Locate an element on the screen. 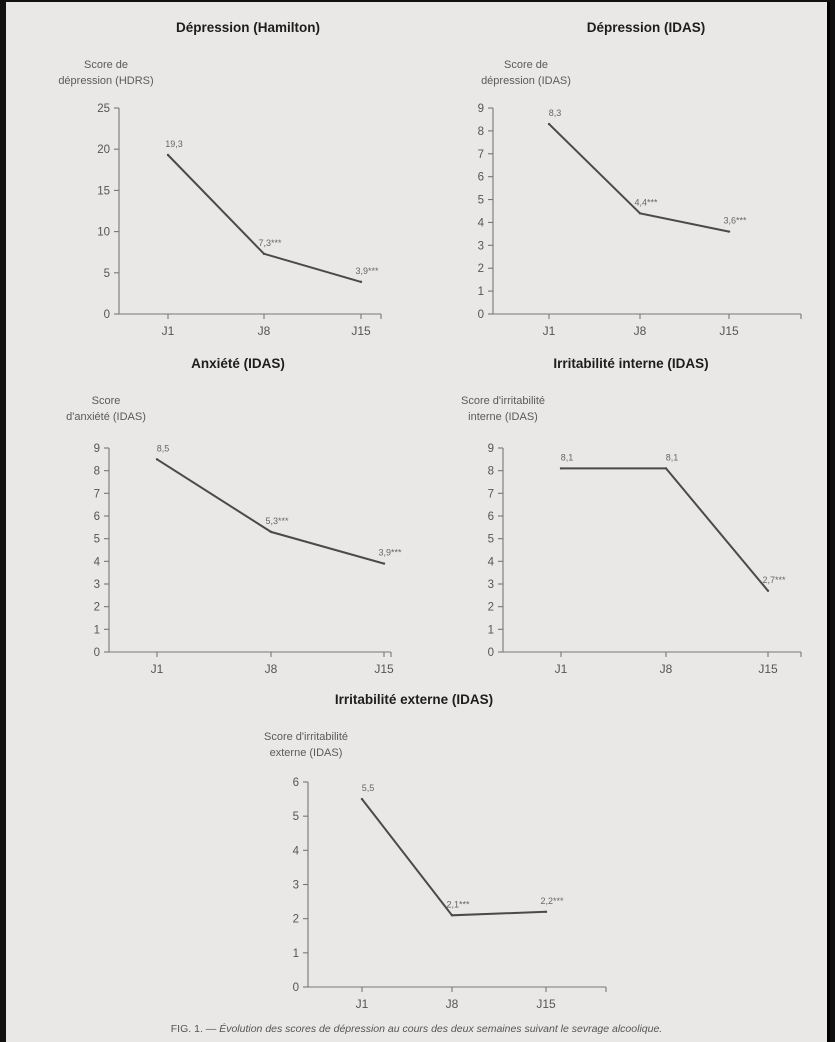 This screenshot has width=835, height=1042. chart-title: Dépression (IDAS) is located at coordinates (646, 27).